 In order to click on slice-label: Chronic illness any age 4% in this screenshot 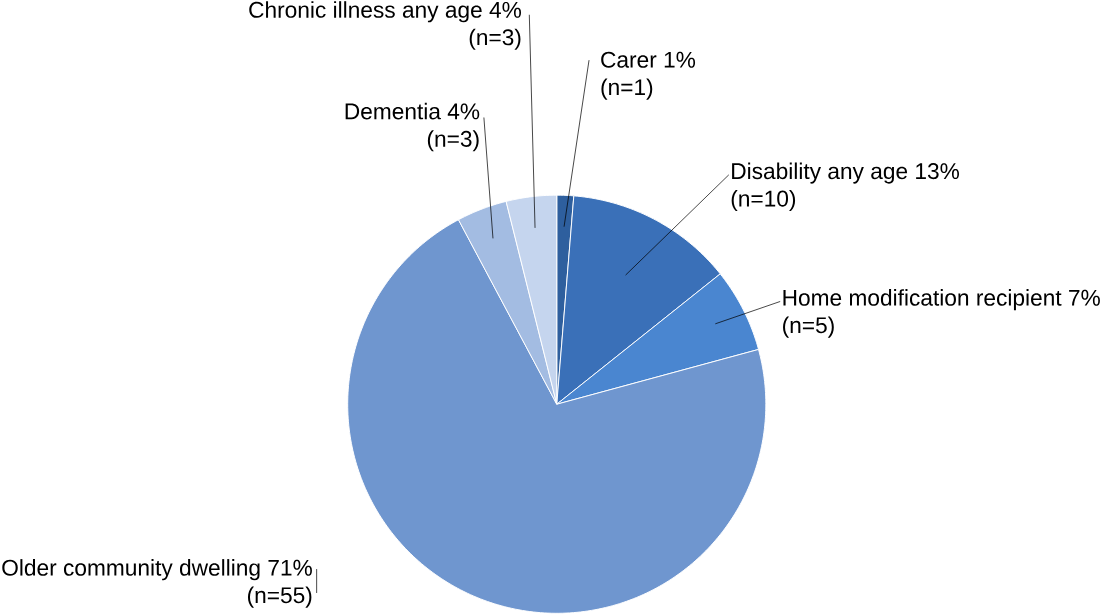, I will do `click(385, 12)`.